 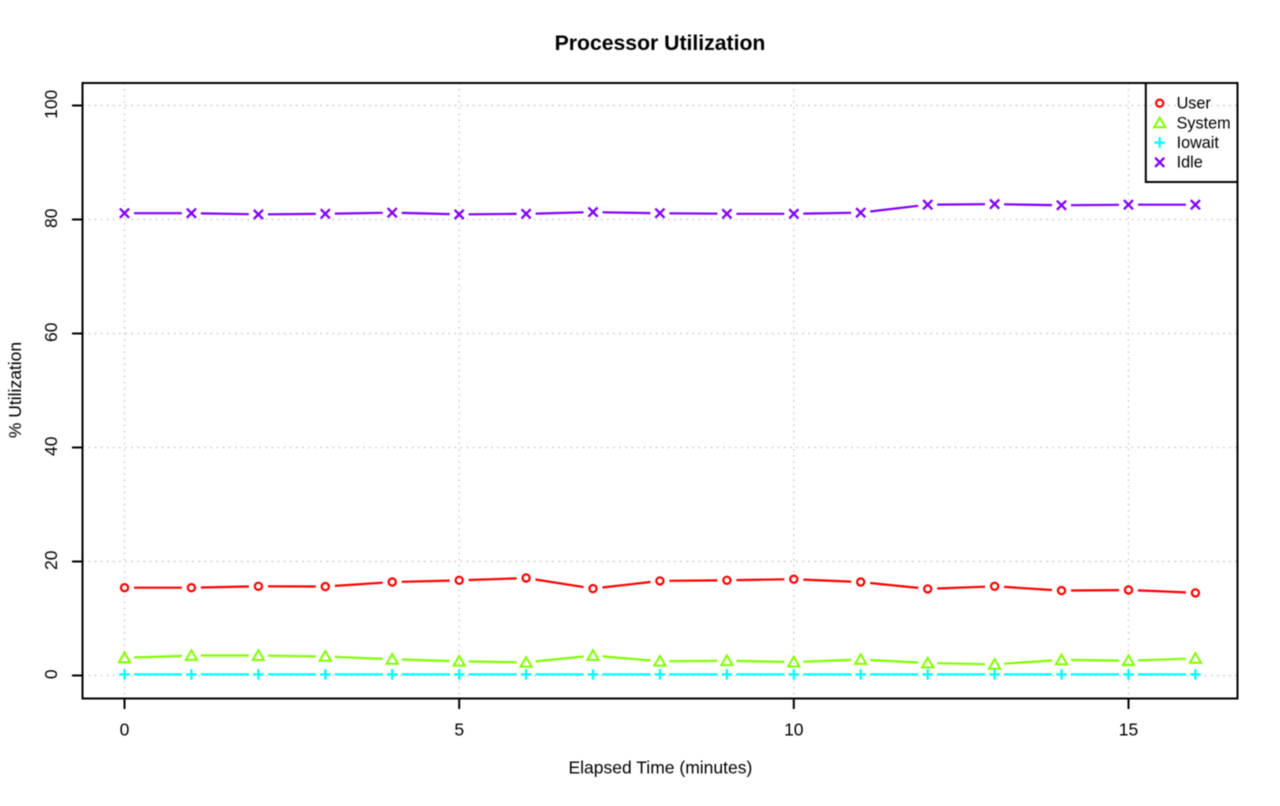 I want to click on svg-text: Iowait, so click(x=1198, y=143).